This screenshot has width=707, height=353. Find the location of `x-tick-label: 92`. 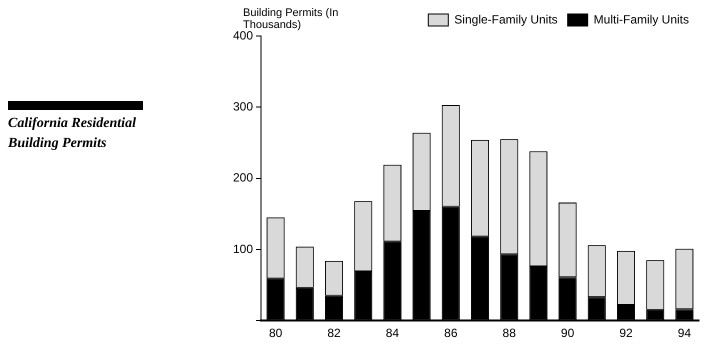

x-tick-label: 92 is located at coordinates (626, 333).